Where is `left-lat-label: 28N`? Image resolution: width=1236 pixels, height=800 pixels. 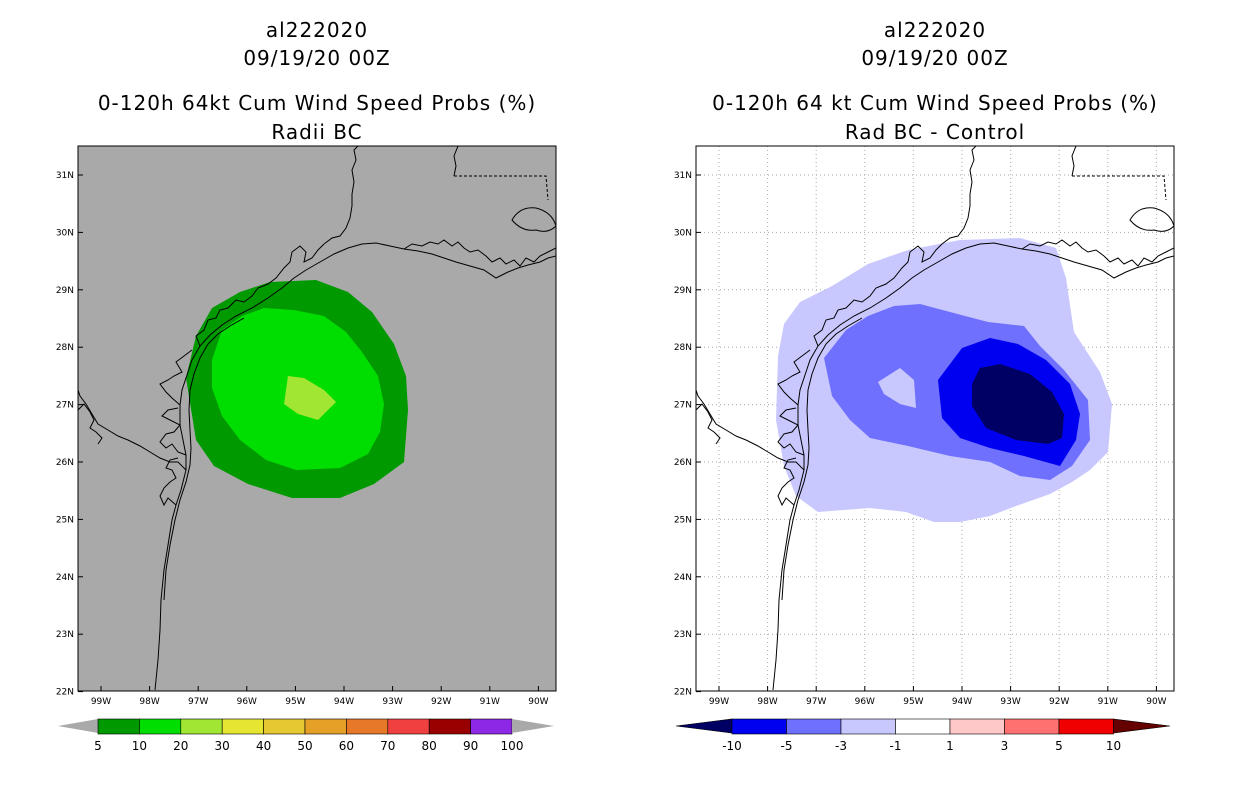 left-lat-label: 28N is located at coordinates (65, 348).